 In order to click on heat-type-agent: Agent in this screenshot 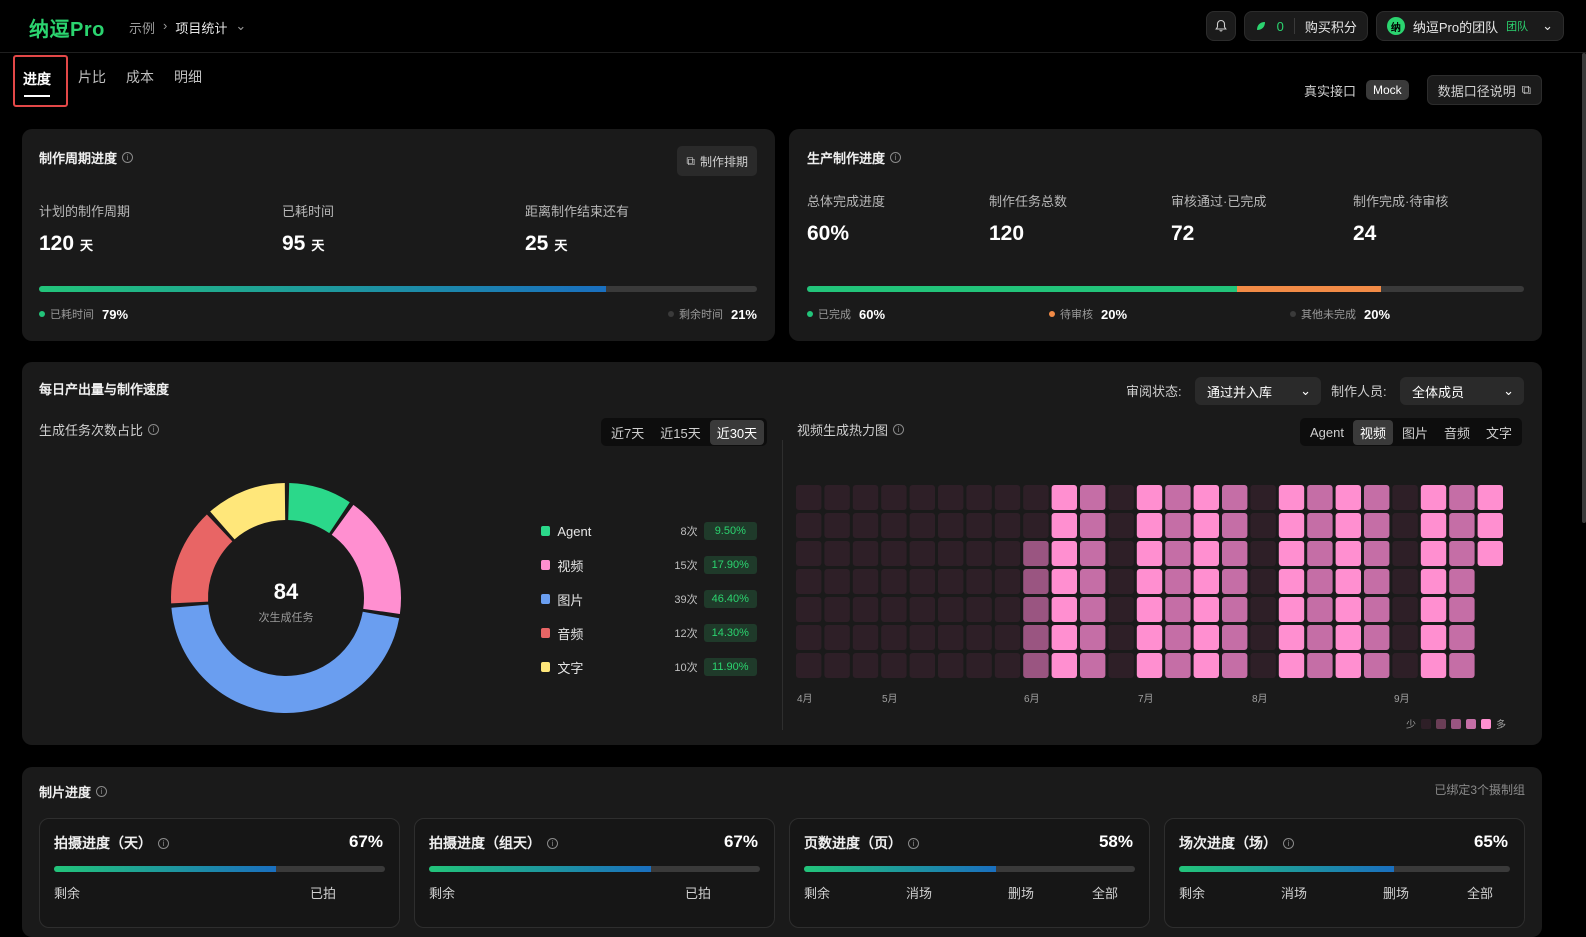, I will do `click(1327, 432)`.